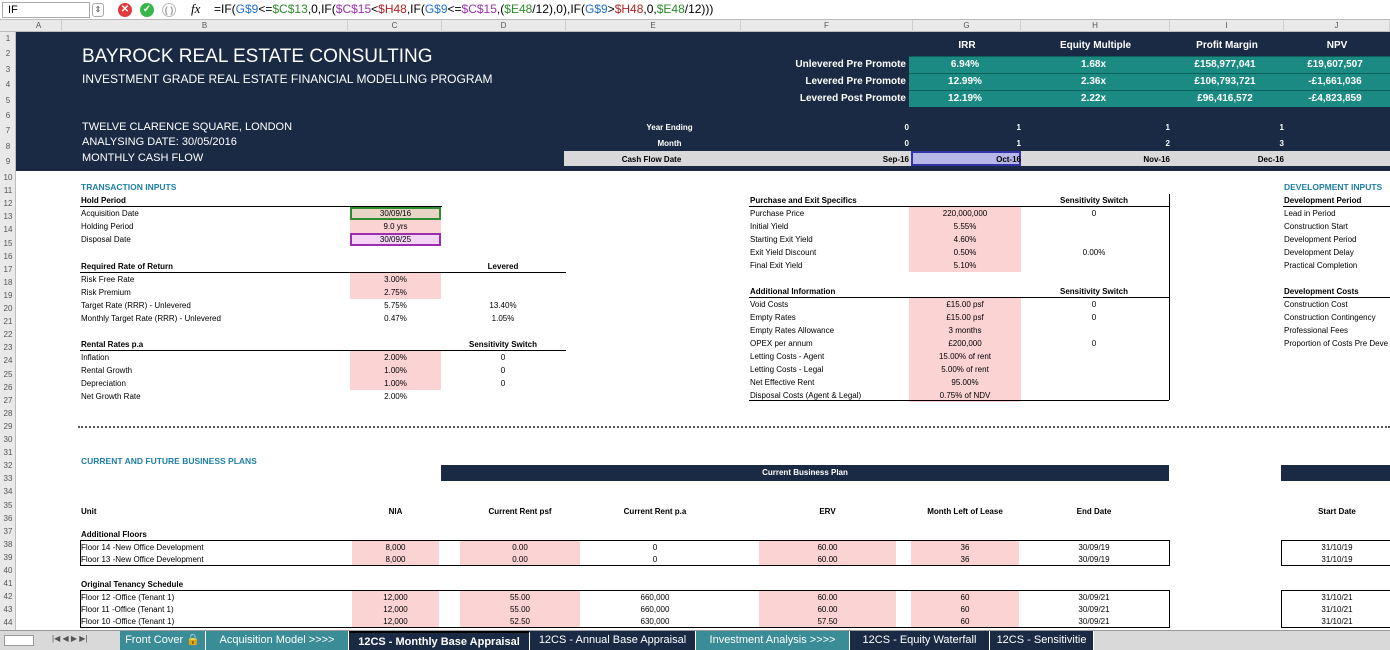 This screenshot has width=1390, height=650. I want to click on row-header: 37, so click(8, 531).